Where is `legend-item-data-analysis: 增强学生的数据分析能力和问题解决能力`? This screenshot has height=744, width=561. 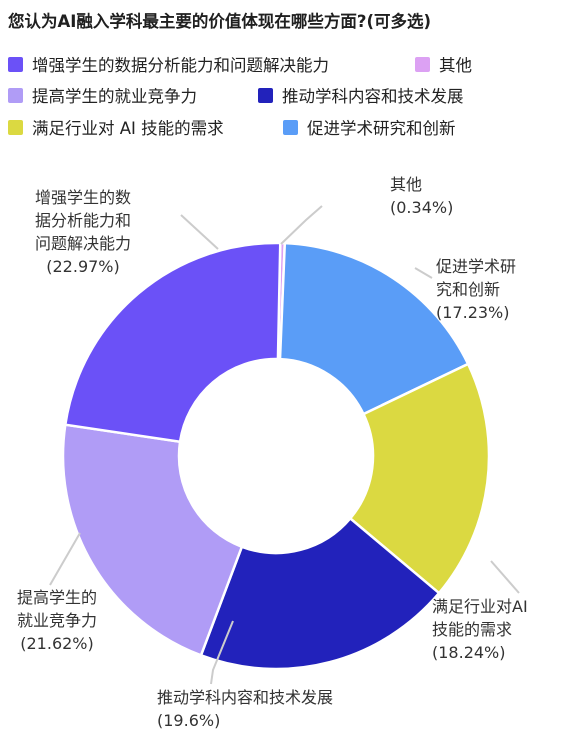
legend-item-data-analysis: 增强学生的数据分析能力和问题解决能力 is located at coordinates (168, 64).